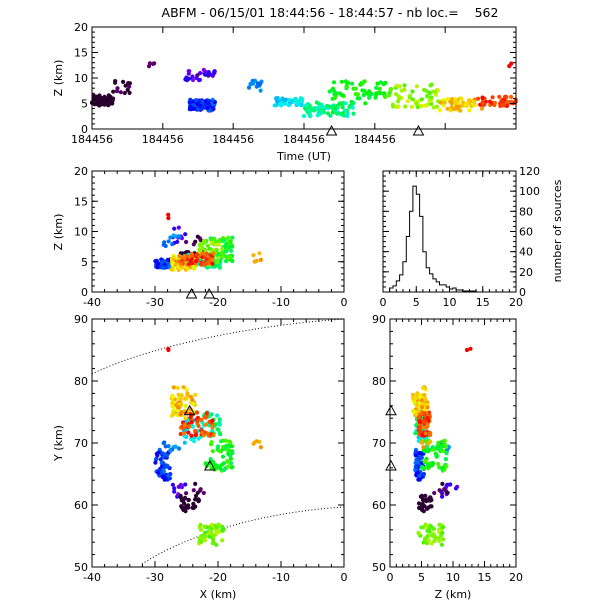 The image size is (600, 600). Describe the element at coordinates (81, 381) in the screenshot. I see `plan-view-y-tick-label: 80` at that location.